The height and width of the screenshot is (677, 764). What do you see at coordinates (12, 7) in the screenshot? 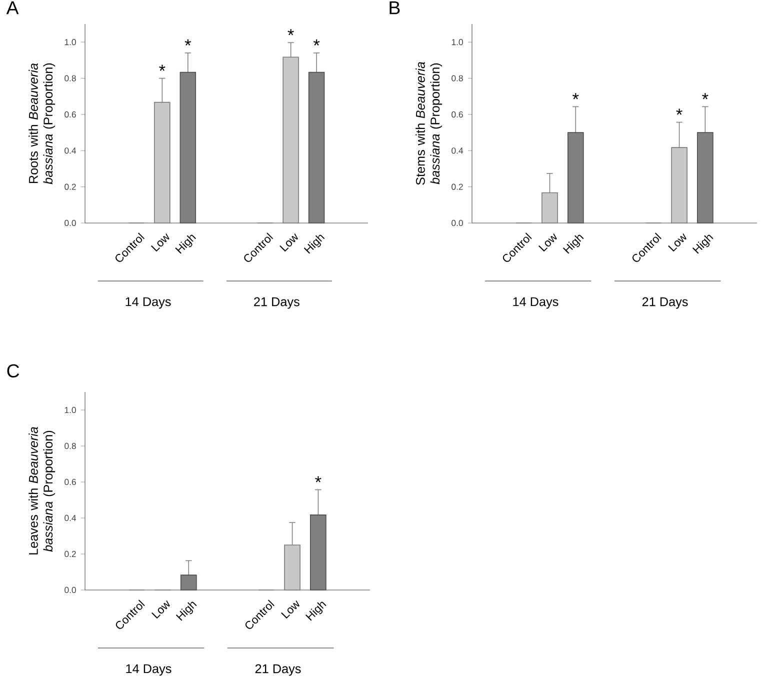
I see `chart-title: A` at bounding box center [12, 7].